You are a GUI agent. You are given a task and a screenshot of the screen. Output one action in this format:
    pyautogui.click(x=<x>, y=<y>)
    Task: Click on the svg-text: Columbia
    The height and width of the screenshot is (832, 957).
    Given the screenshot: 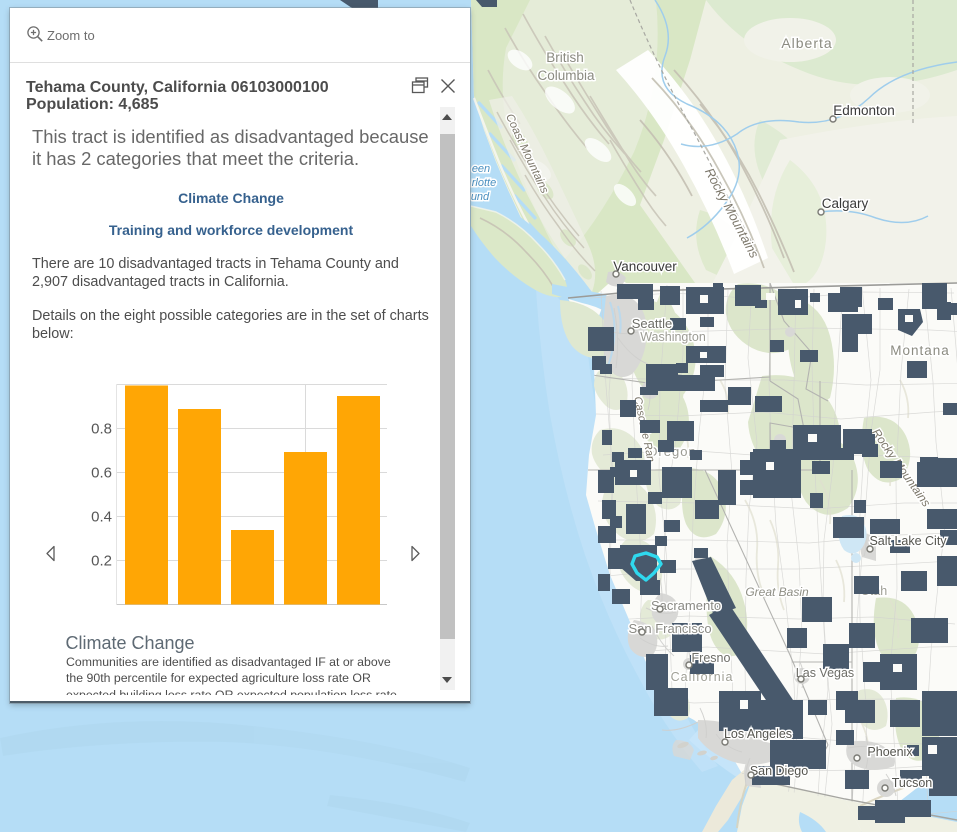 What is the action you would take?
    pyautogui.click(x=566, y=75)
    